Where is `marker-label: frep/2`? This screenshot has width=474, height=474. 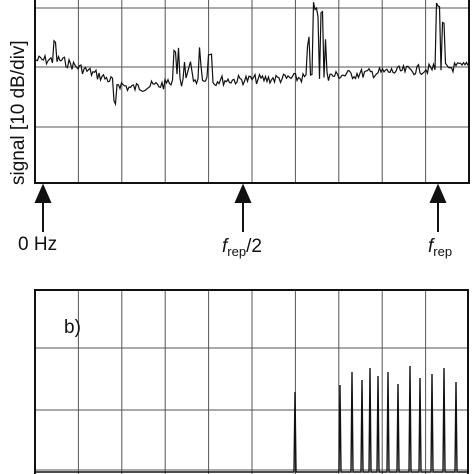 marker-label: frep/2 is located at coordinates (242, 247).